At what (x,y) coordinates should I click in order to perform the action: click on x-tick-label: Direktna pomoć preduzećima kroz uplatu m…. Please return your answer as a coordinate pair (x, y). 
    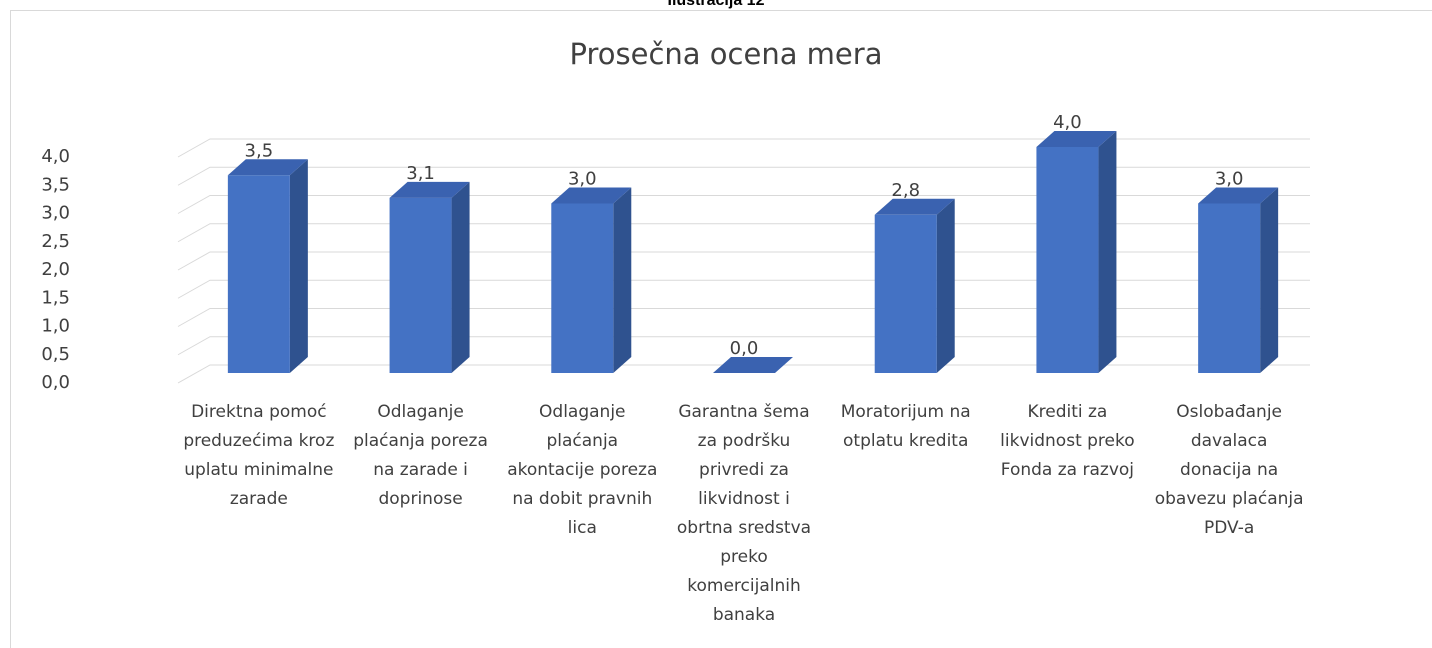
    Looking at the image, I should click on (259, 455).